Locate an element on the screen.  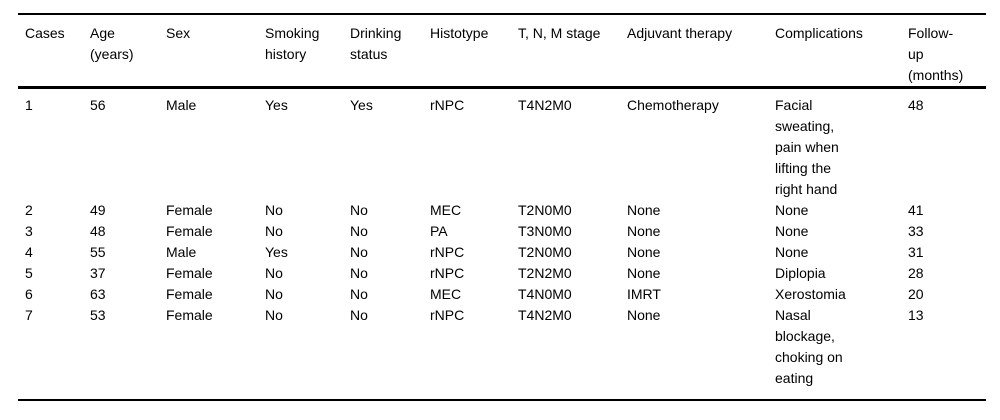
cell-age: 48 is located at coordinates (98, 231).